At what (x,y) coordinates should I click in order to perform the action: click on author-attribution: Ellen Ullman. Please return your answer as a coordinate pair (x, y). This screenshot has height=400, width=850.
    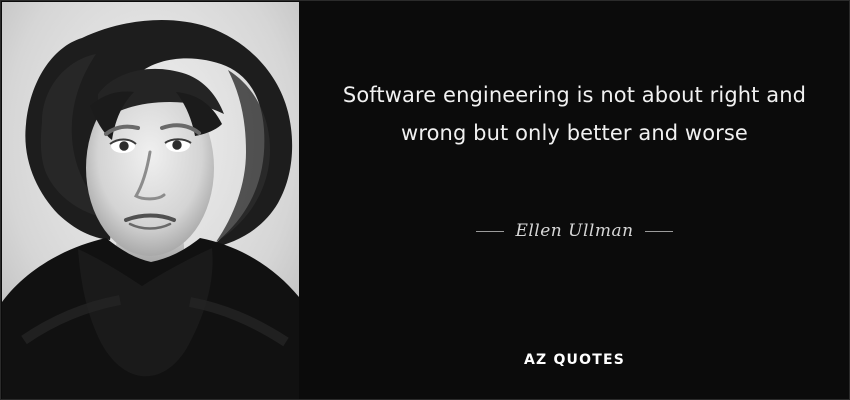
    Looking at the image, I should click on (574, 231).